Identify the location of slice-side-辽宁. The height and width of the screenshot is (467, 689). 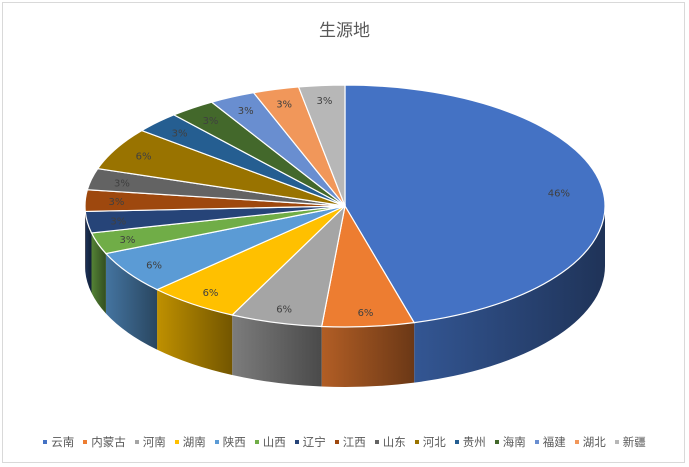
(88, 252).